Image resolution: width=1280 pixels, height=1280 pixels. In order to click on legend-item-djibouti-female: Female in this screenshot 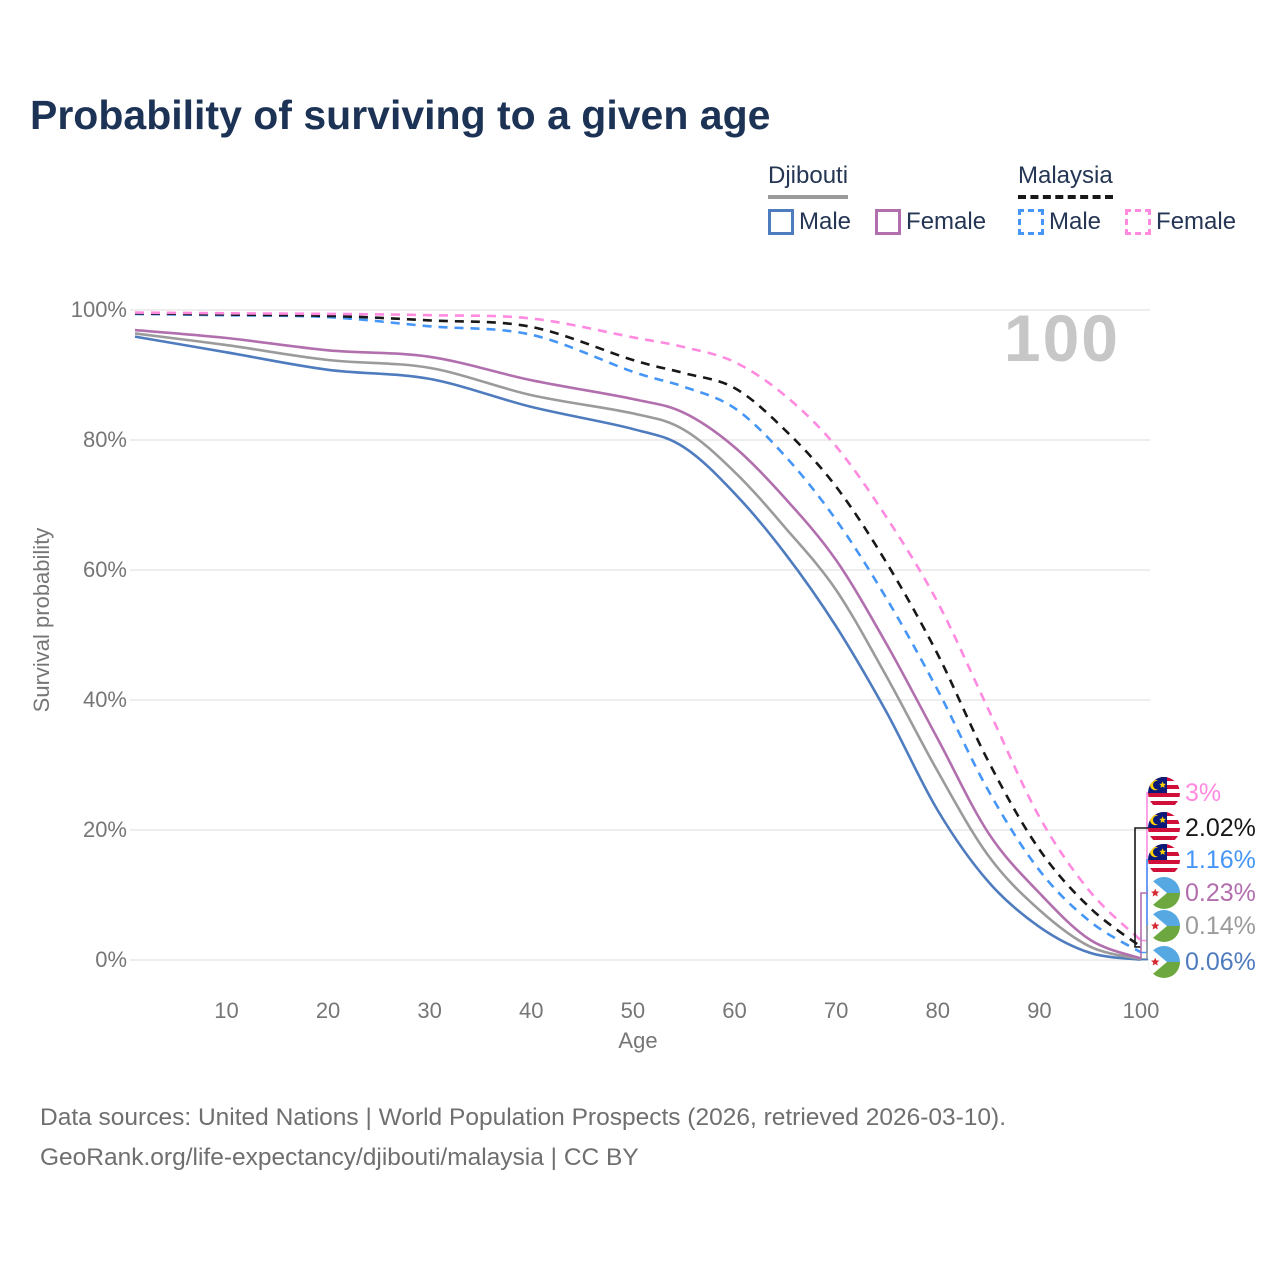, I will do `click(930, 222)`.